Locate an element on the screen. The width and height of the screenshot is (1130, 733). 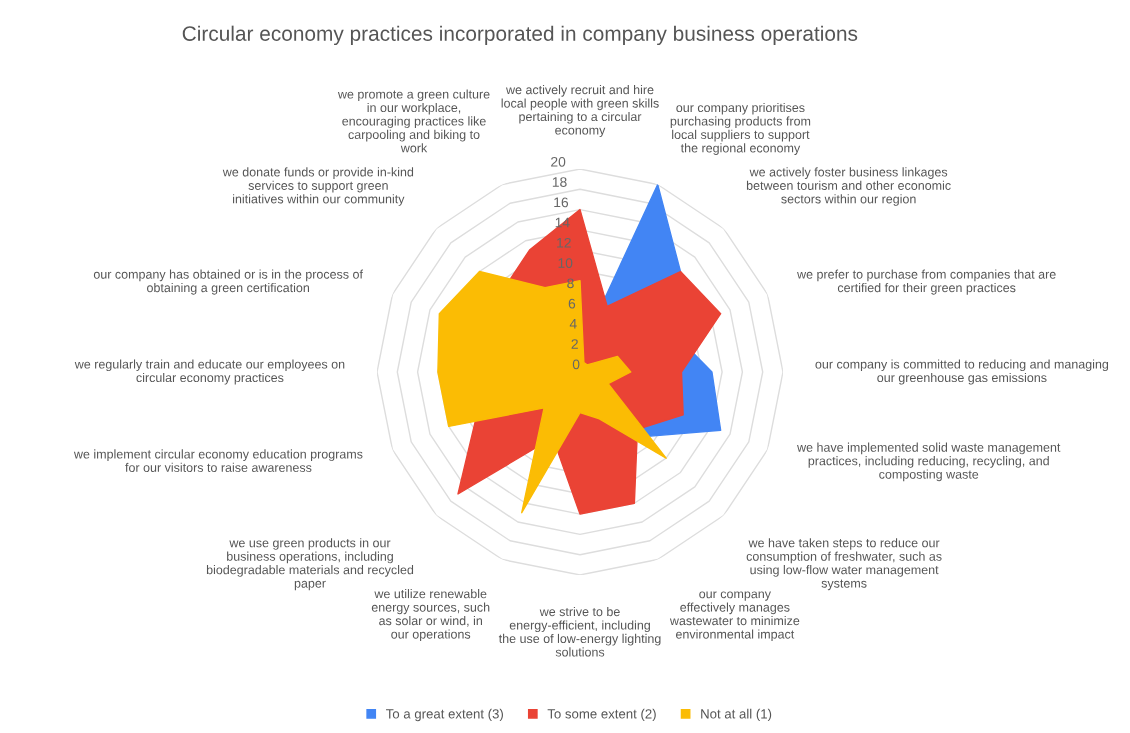
spoke-label: we implement circular economy education programs for our visitors to raise awareness is located at coordinates (218, 460).